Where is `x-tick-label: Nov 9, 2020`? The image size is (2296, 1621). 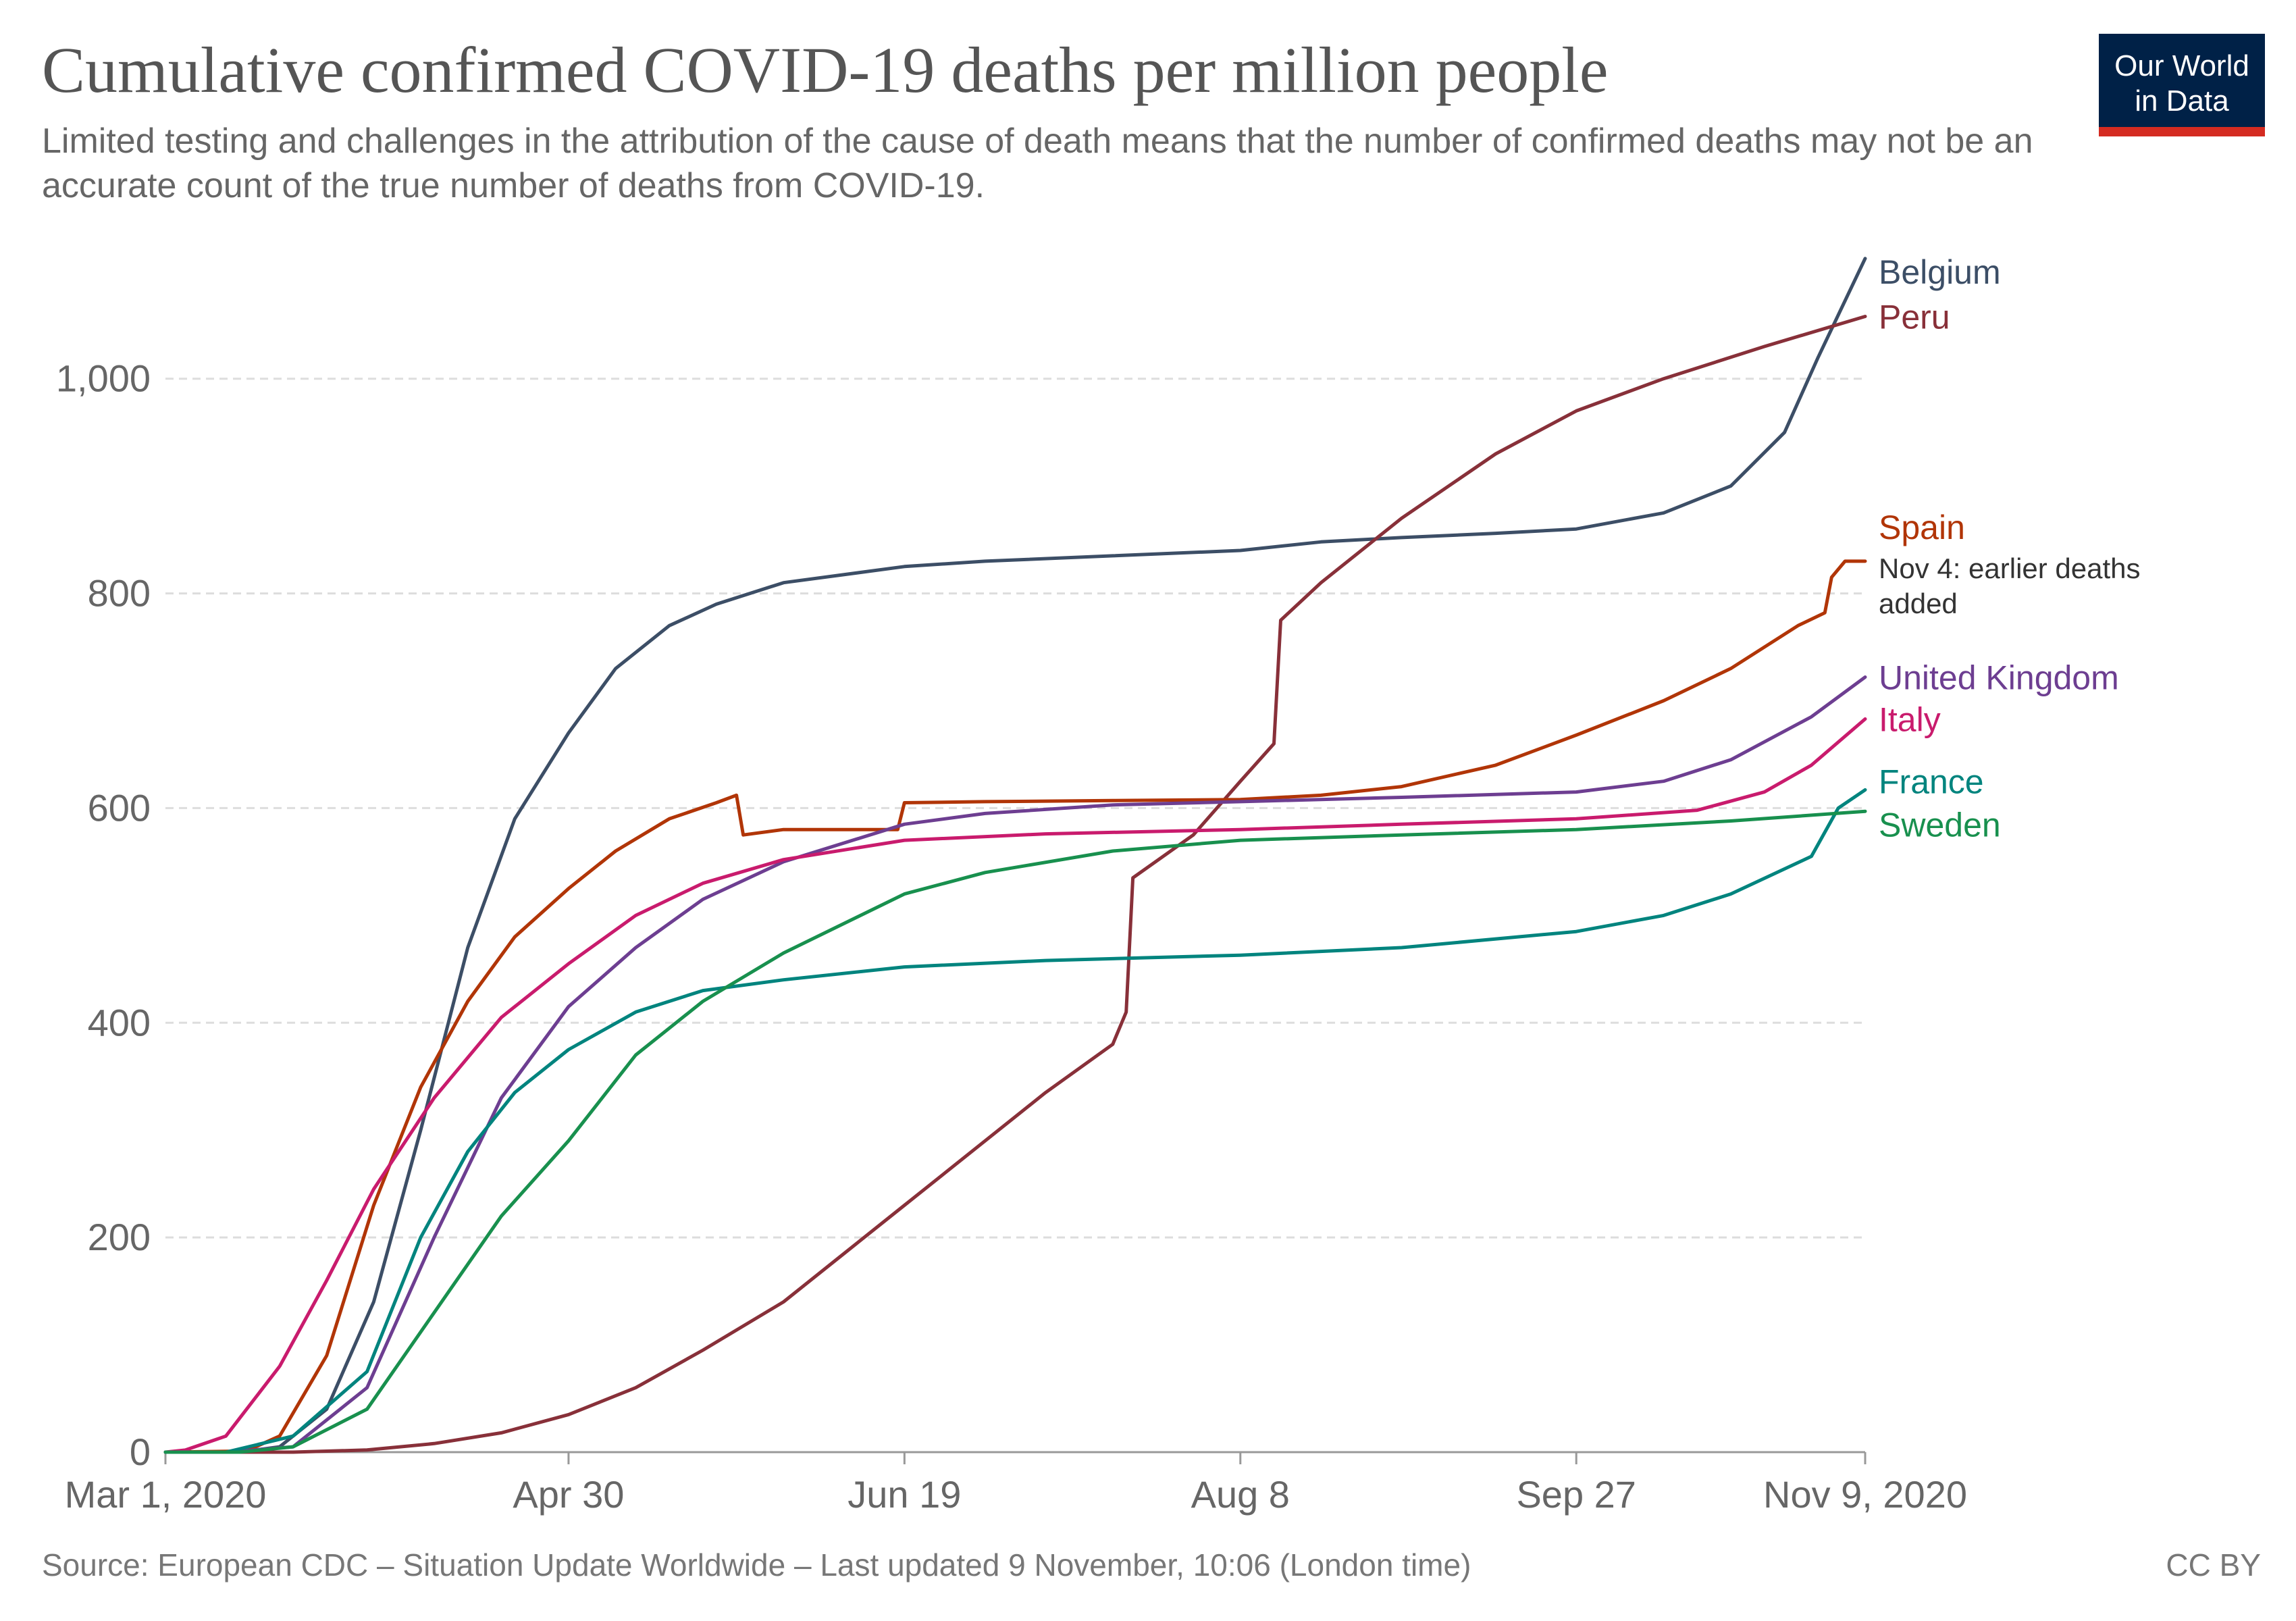
x-tick-label: Nov 9, 2020 is located at coordinates (1865, 1494).